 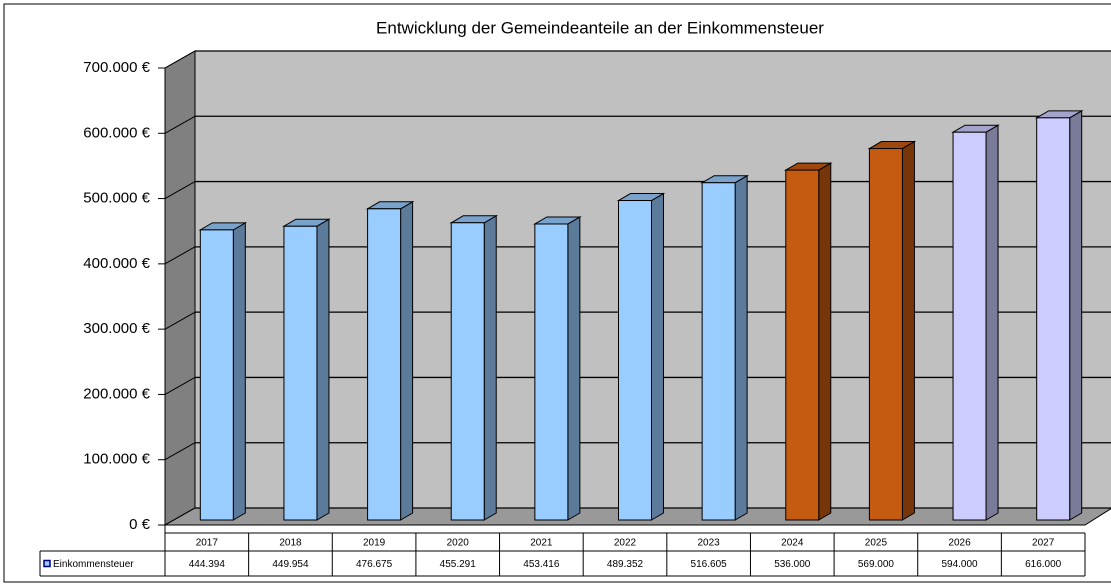 What do you see at coordinates (140, 524) in the screenshot?
I see `y-tick-label: 0 €` at bounding box center [140, 524].